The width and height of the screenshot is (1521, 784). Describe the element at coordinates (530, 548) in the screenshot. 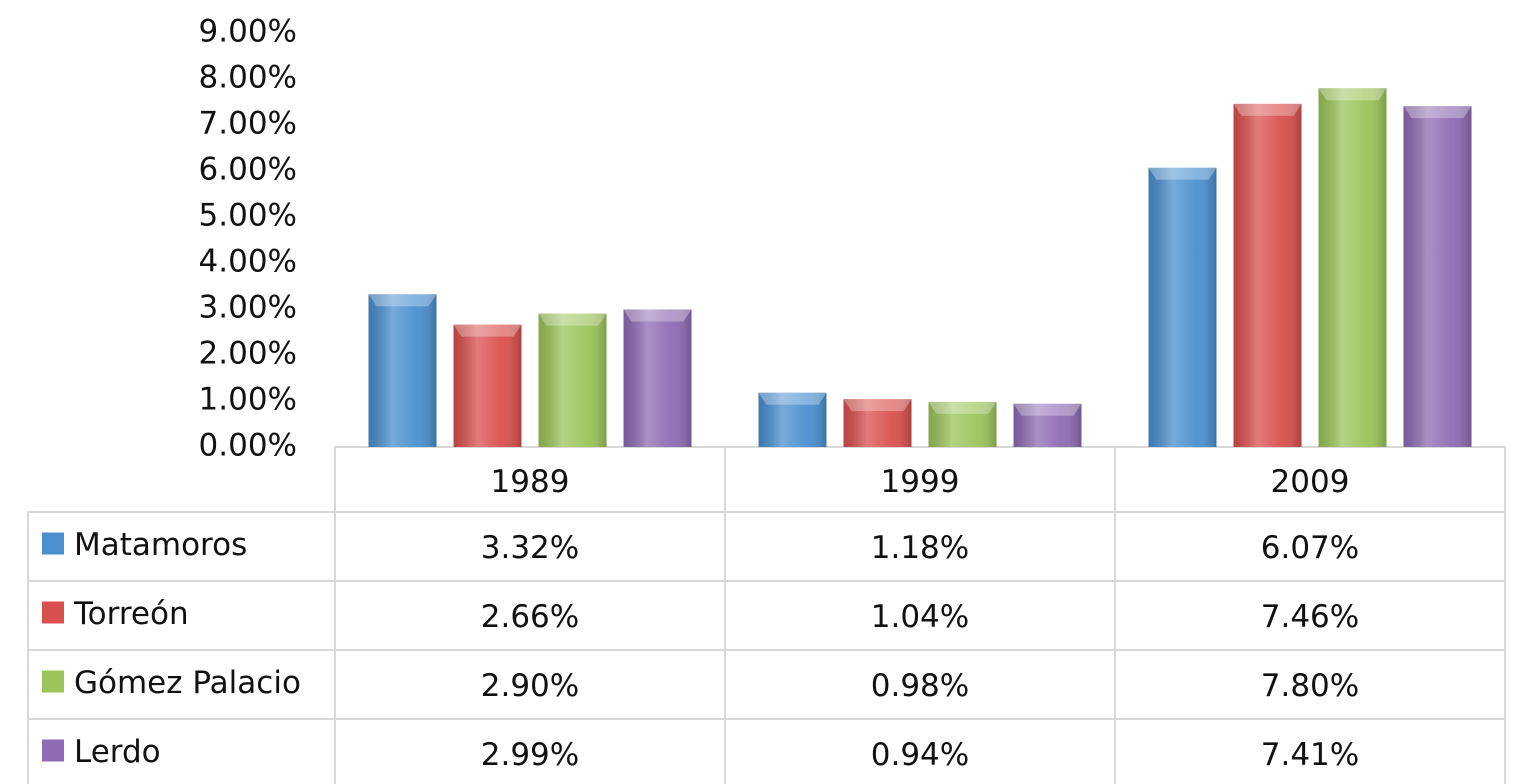

I see `data-label: 3.32%` at that location.